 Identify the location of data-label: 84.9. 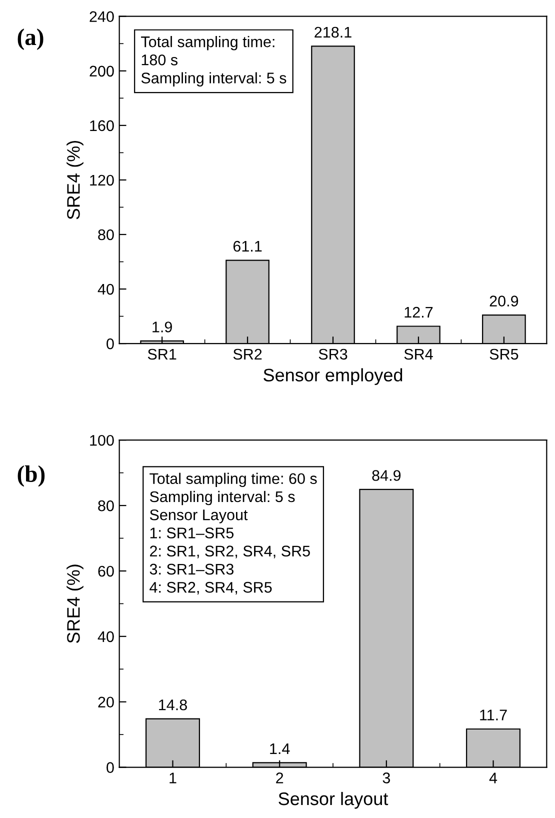
(386, 475).